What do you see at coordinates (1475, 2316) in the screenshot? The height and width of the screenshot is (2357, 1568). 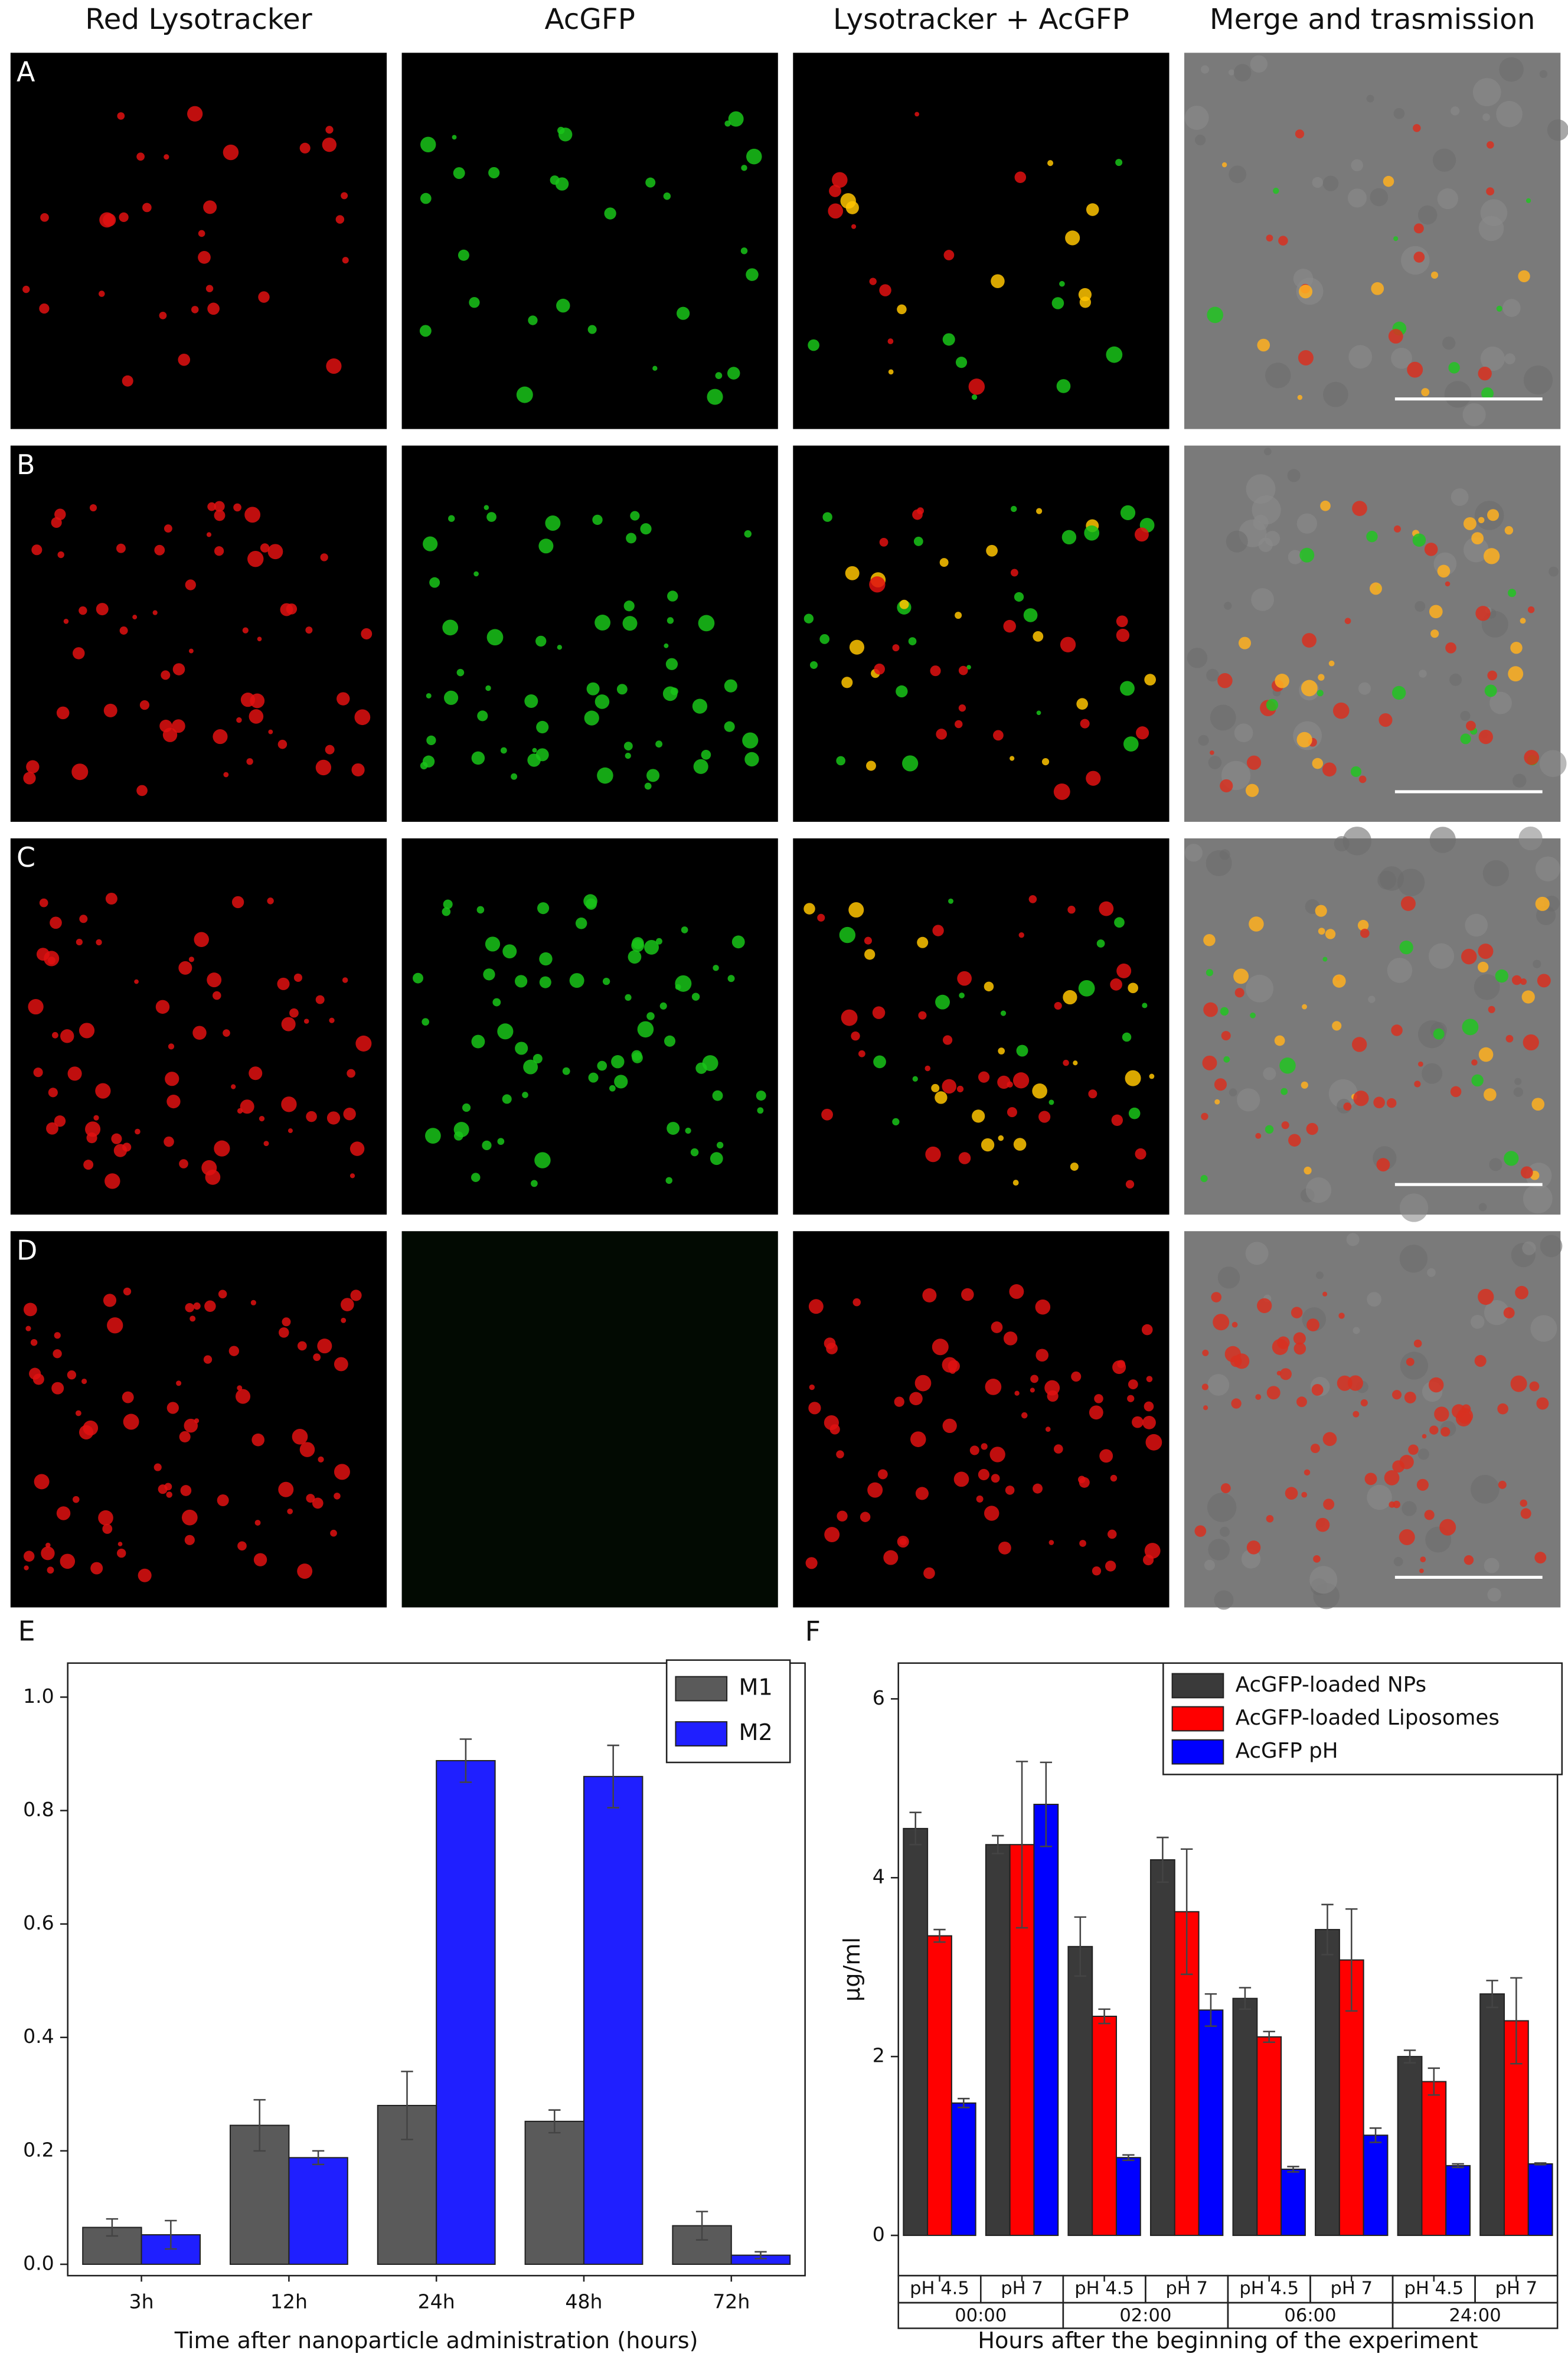 I see `group-label: 24:00` at bounding box center [1475, 2316].